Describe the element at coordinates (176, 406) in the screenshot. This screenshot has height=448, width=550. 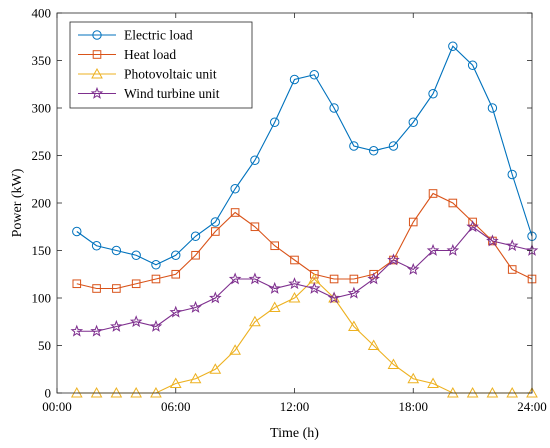
I see `x-tick-label: 06:00` at that location.